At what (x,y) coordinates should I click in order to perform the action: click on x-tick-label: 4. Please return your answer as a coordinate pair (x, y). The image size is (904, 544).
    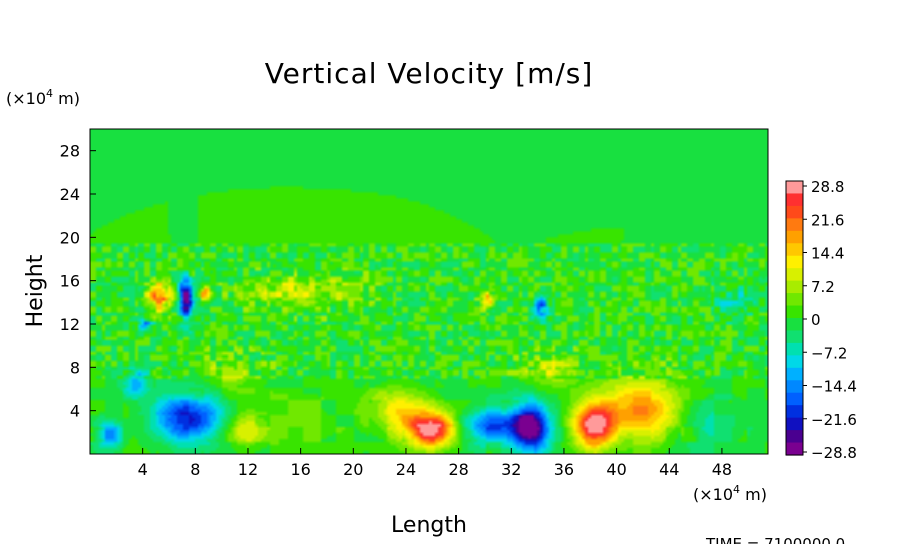
    Looking at the image, I should click on (143, 469).